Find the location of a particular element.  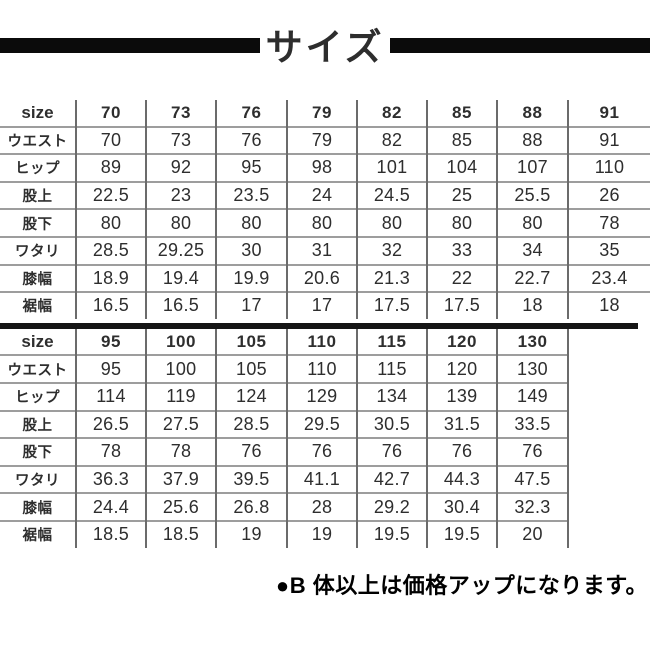

size-corner-label: size is located at coordinates (37, 341).